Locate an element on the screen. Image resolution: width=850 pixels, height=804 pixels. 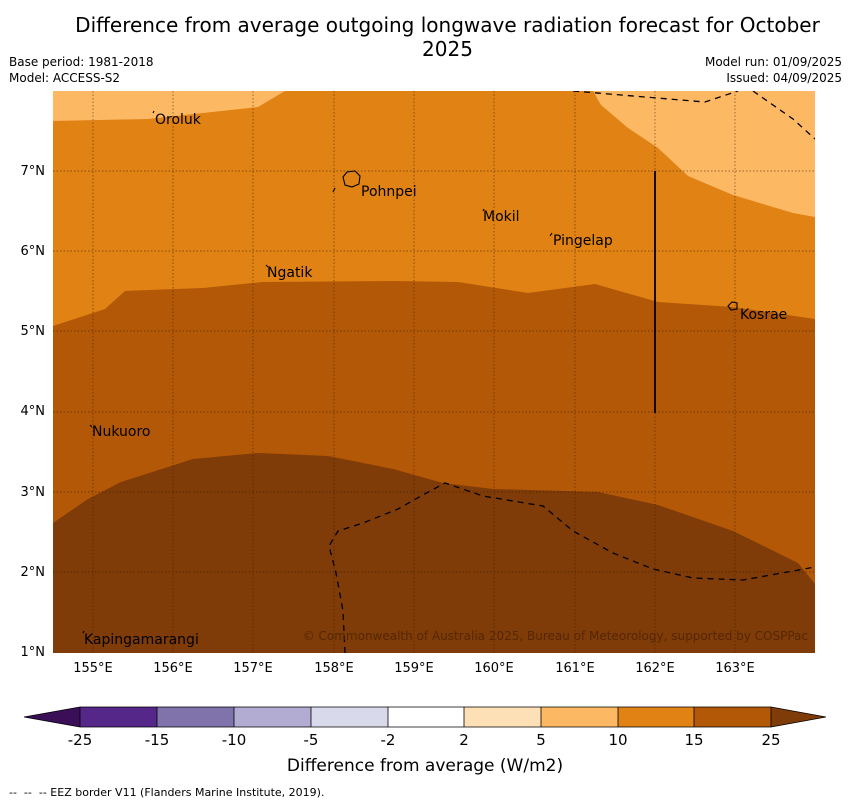
lat-label-7n: 7°N is located at coordinates (33, 171).